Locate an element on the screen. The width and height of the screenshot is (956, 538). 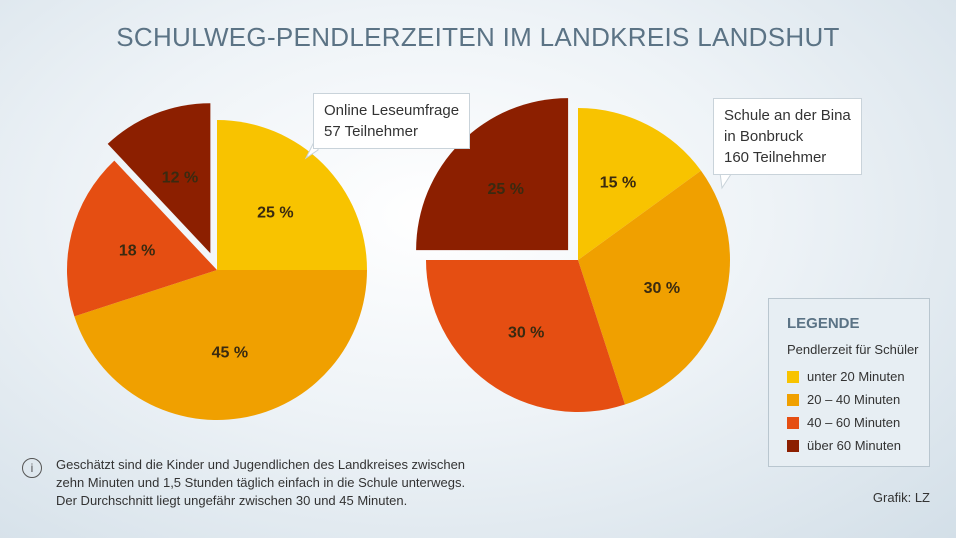
legend-item: 20 – 40 Minuten is located at coordinates (858, 399).